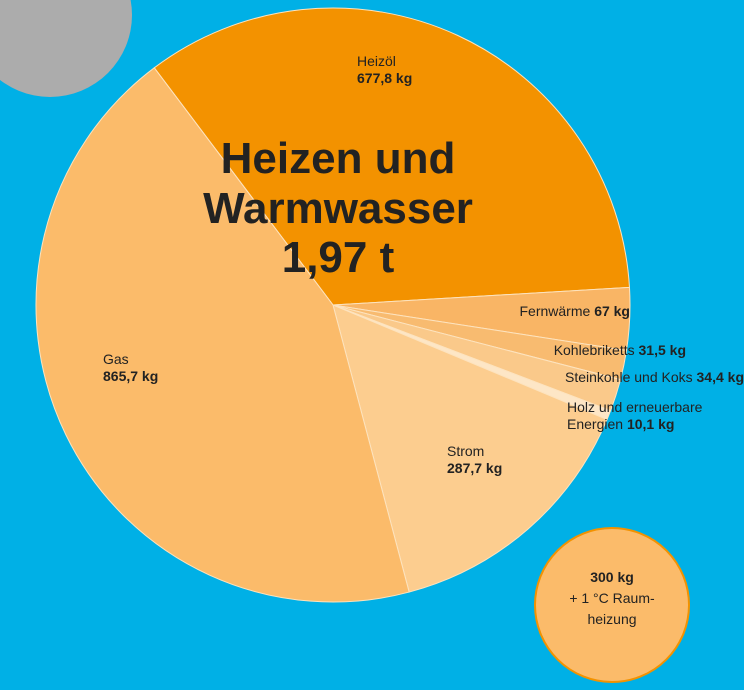  Describe the element at coordinates (507, 460) in the screenshot. I see `slice-label: Strom 287,7 kg` at that location.